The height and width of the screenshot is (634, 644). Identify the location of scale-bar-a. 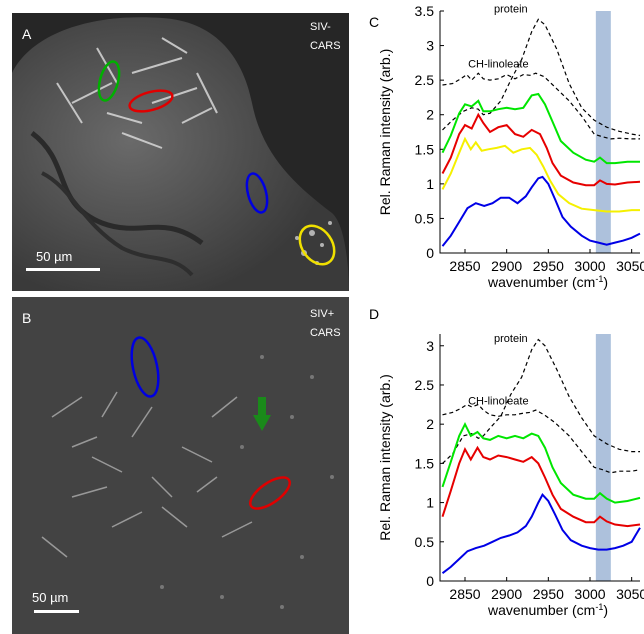
(63, 269).